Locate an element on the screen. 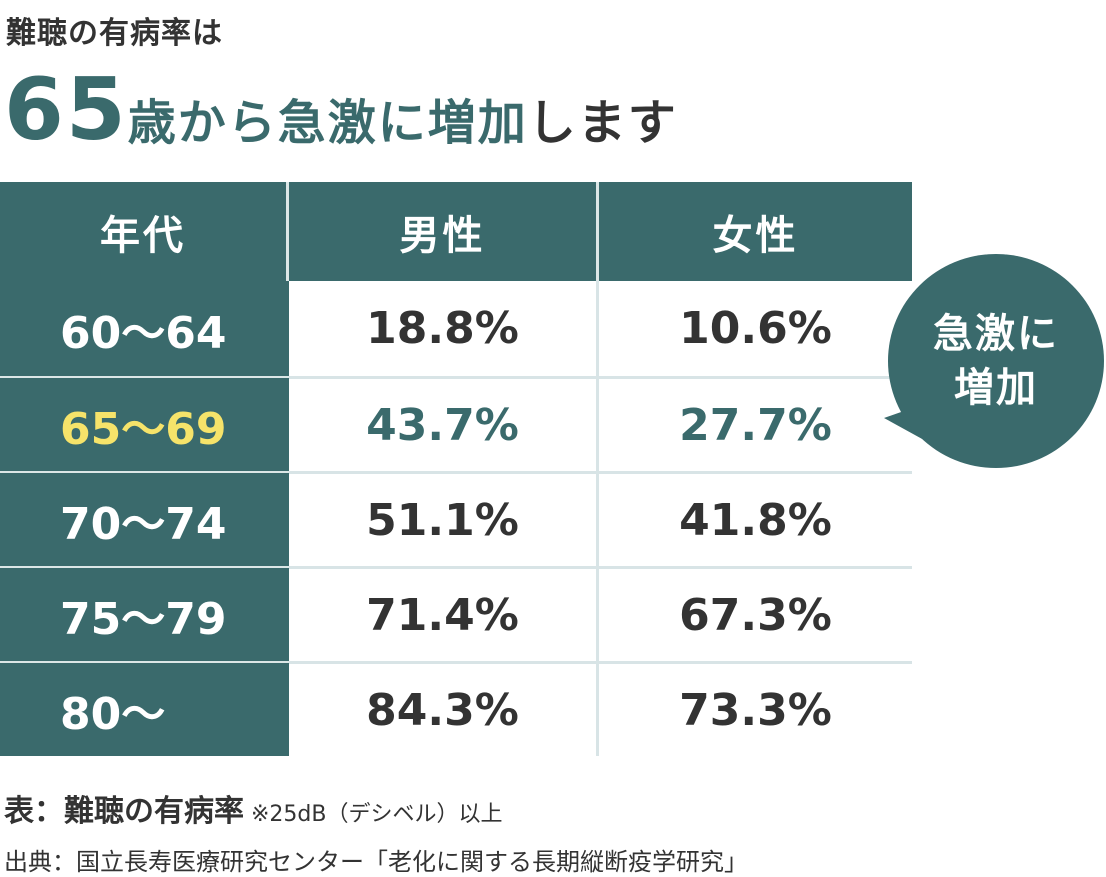  cell-male: 43.7% is located at coordinates (444, 423).